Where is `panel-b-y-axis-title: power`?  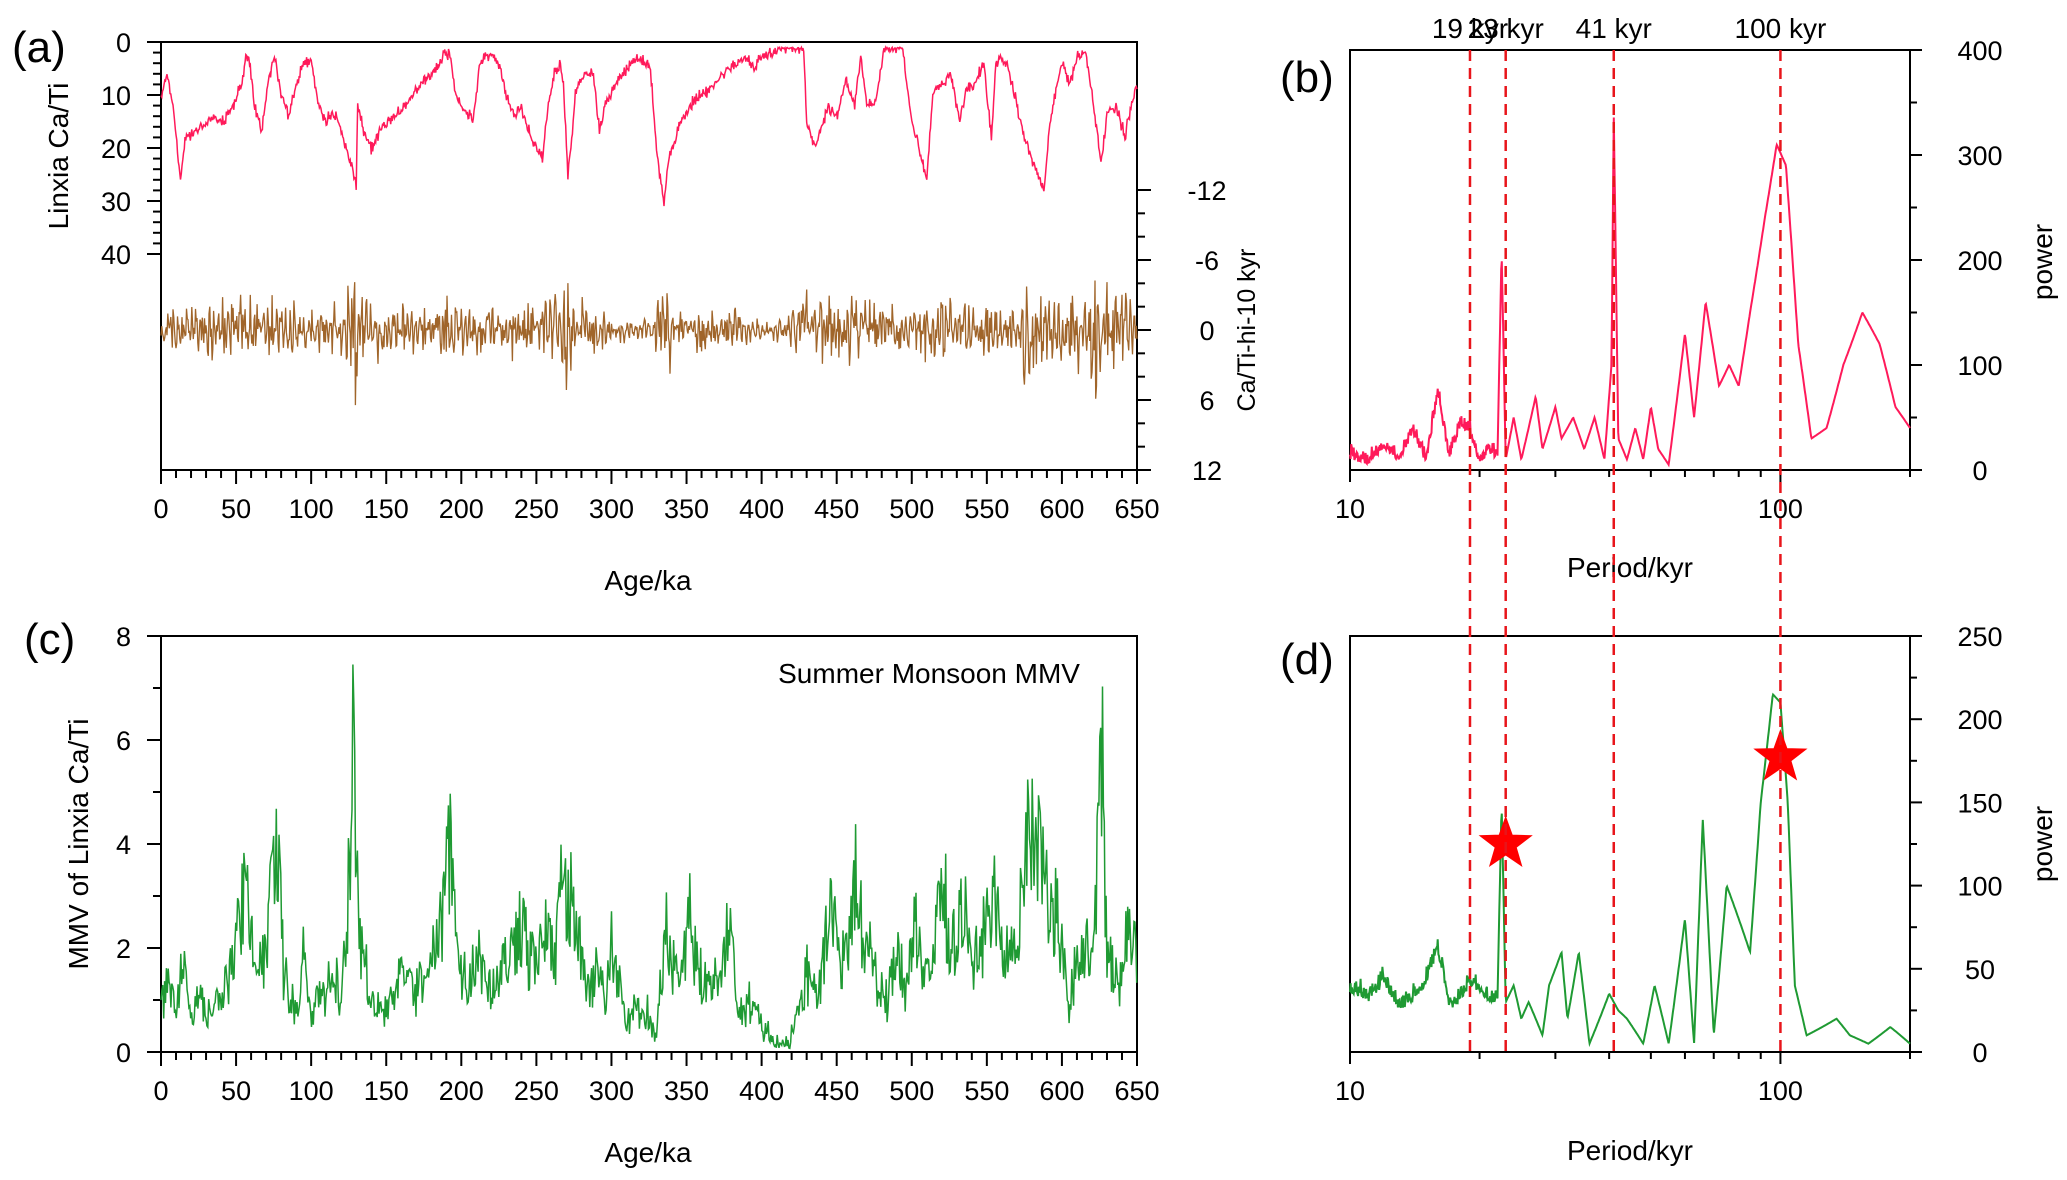 panel-b-y-axis-title: power is located at coordinates (2042, 262).